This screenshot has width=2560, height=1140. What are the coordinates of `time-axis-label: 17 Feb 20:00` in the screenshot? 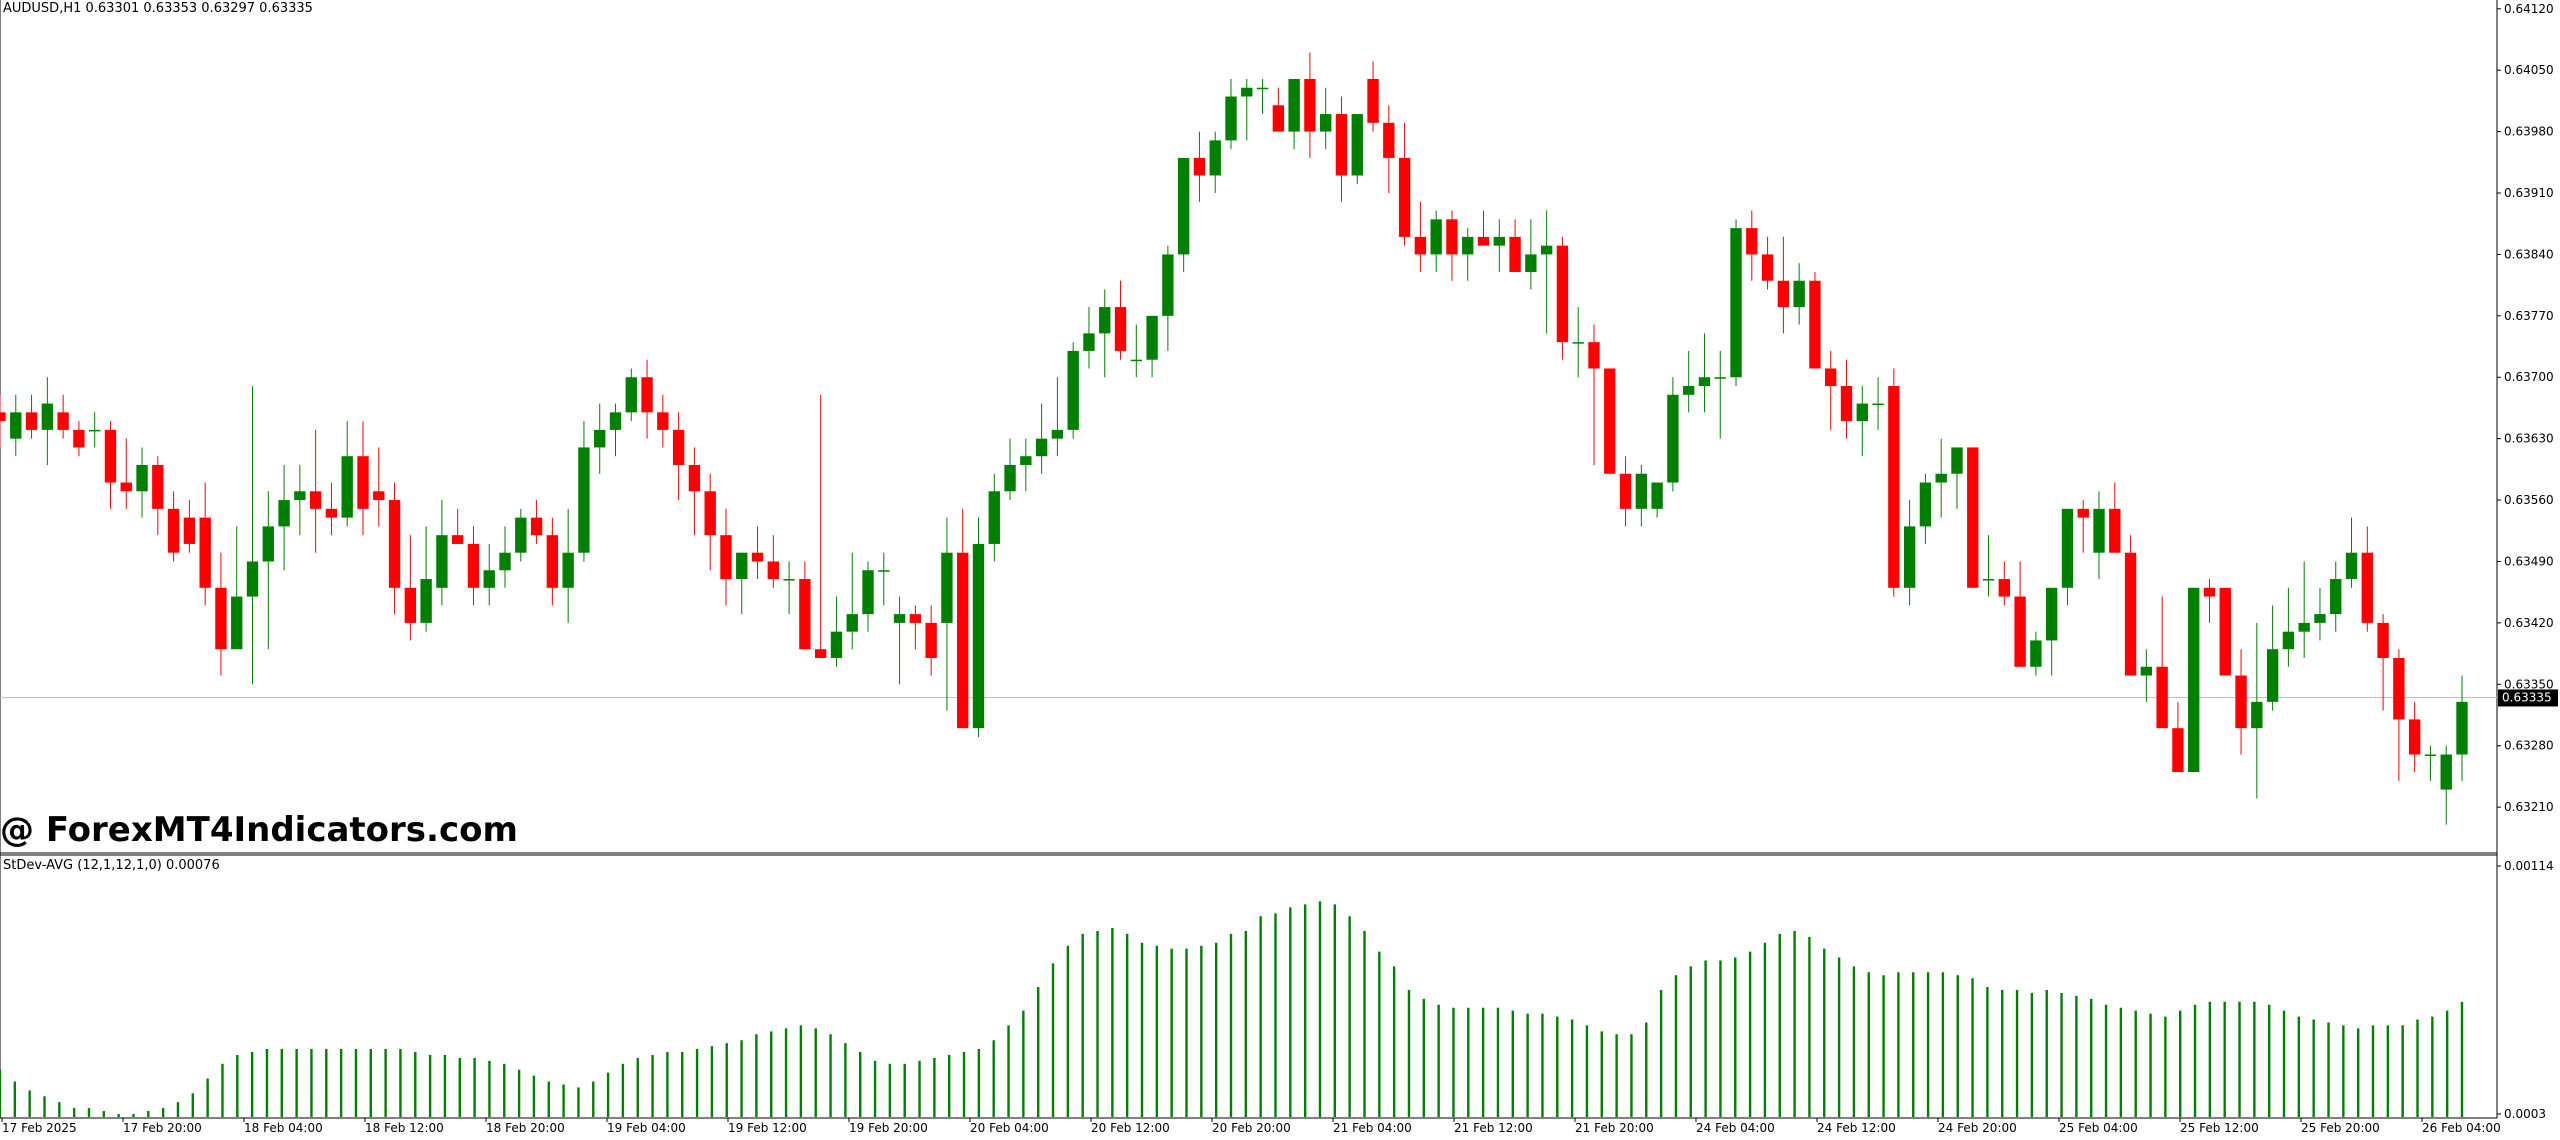 It's located at (162, 1128).